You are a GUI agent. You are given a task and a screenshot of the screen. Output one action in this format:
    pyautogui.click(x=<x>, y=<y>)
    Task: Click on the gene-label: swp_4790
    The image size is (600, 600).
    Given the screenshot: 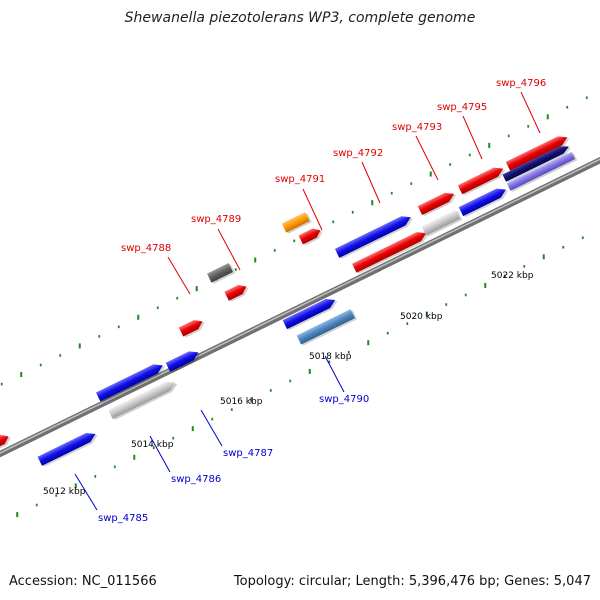 What is the action you would take?
    pyautogui.click(x=344, y=399)
    